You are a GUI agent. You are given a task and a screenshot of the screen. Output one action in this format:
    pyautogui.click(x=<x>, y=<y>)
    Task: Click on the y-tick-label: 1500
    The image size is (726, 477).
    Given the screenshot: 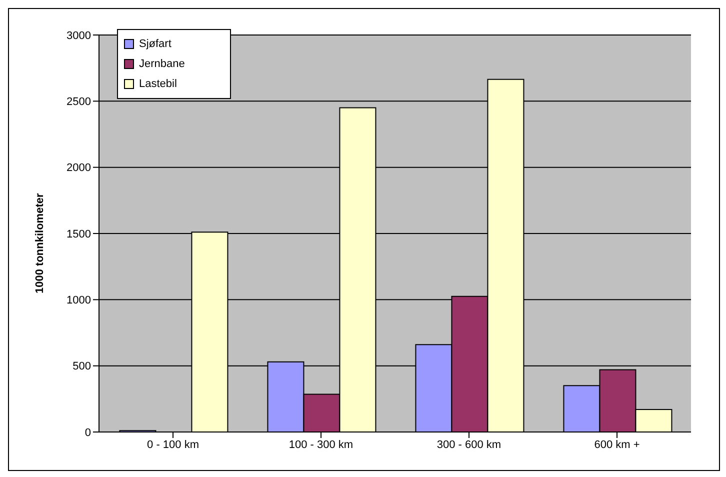 What is the action you would take?
    pyautogui.click(x=78, y=234)
    